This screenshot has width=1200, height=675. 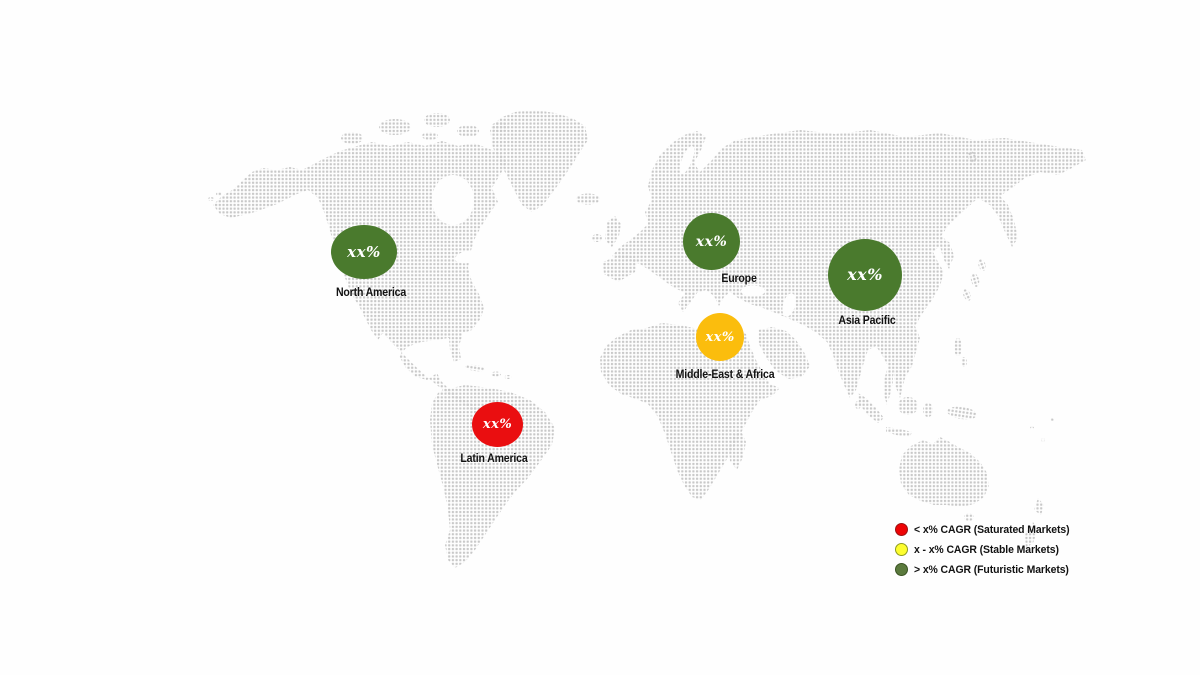 I want to click on region-label-europe: Europe, so click(x=739, y=278).